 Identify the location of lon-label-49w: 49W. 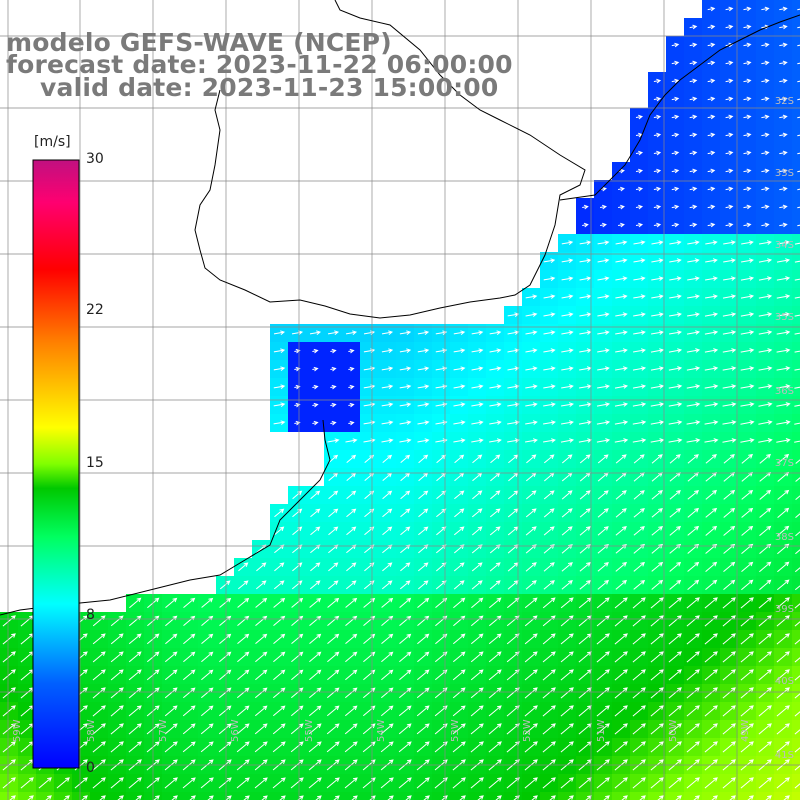
(745, 730).